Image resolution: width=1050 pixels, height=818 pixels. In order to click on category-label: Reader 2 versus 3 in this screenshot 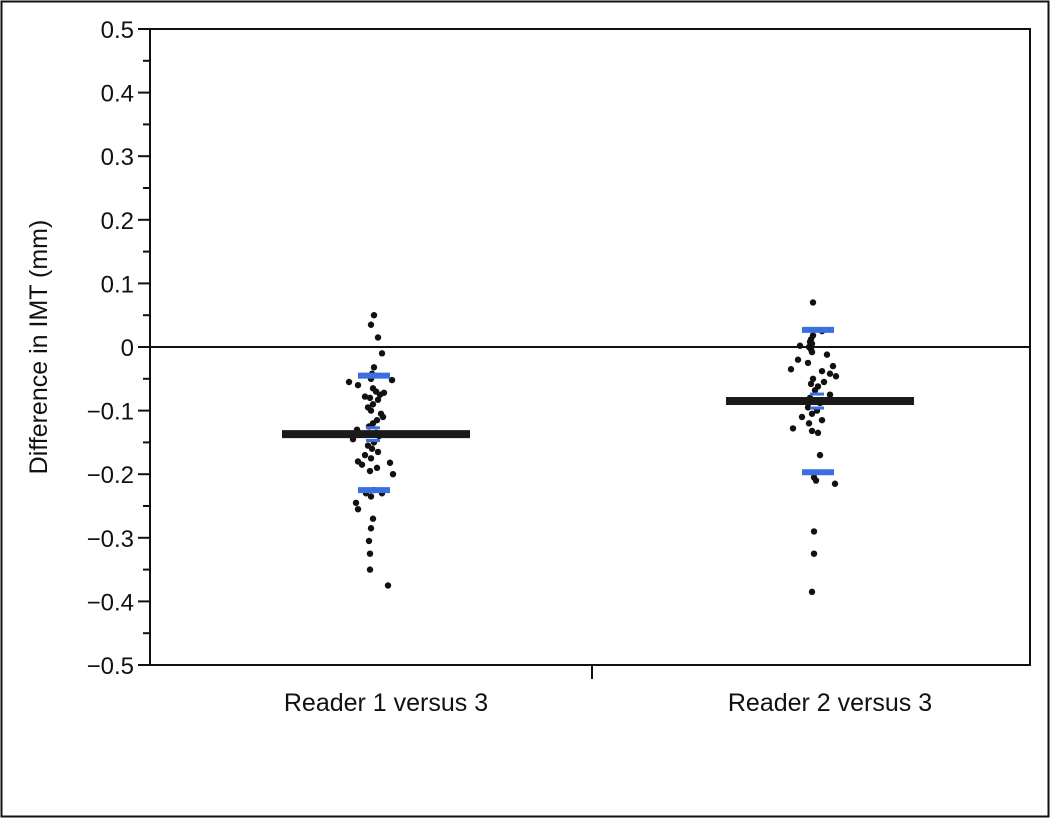, I will do `click(830, 703)`.